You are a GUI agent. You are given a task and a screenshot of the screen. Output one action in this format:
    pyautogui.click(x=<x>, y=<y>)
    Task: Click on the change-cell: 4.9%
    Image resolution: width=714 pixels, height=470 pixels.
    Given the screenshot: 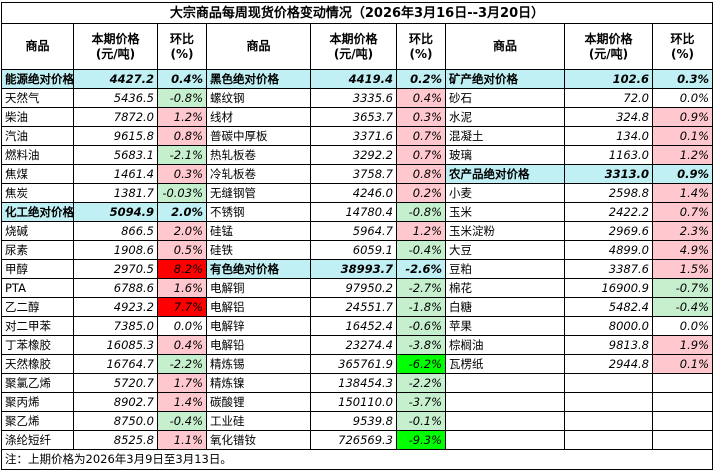 What is the action you would take?
    pyautogui.click(x=682, y=250)
    